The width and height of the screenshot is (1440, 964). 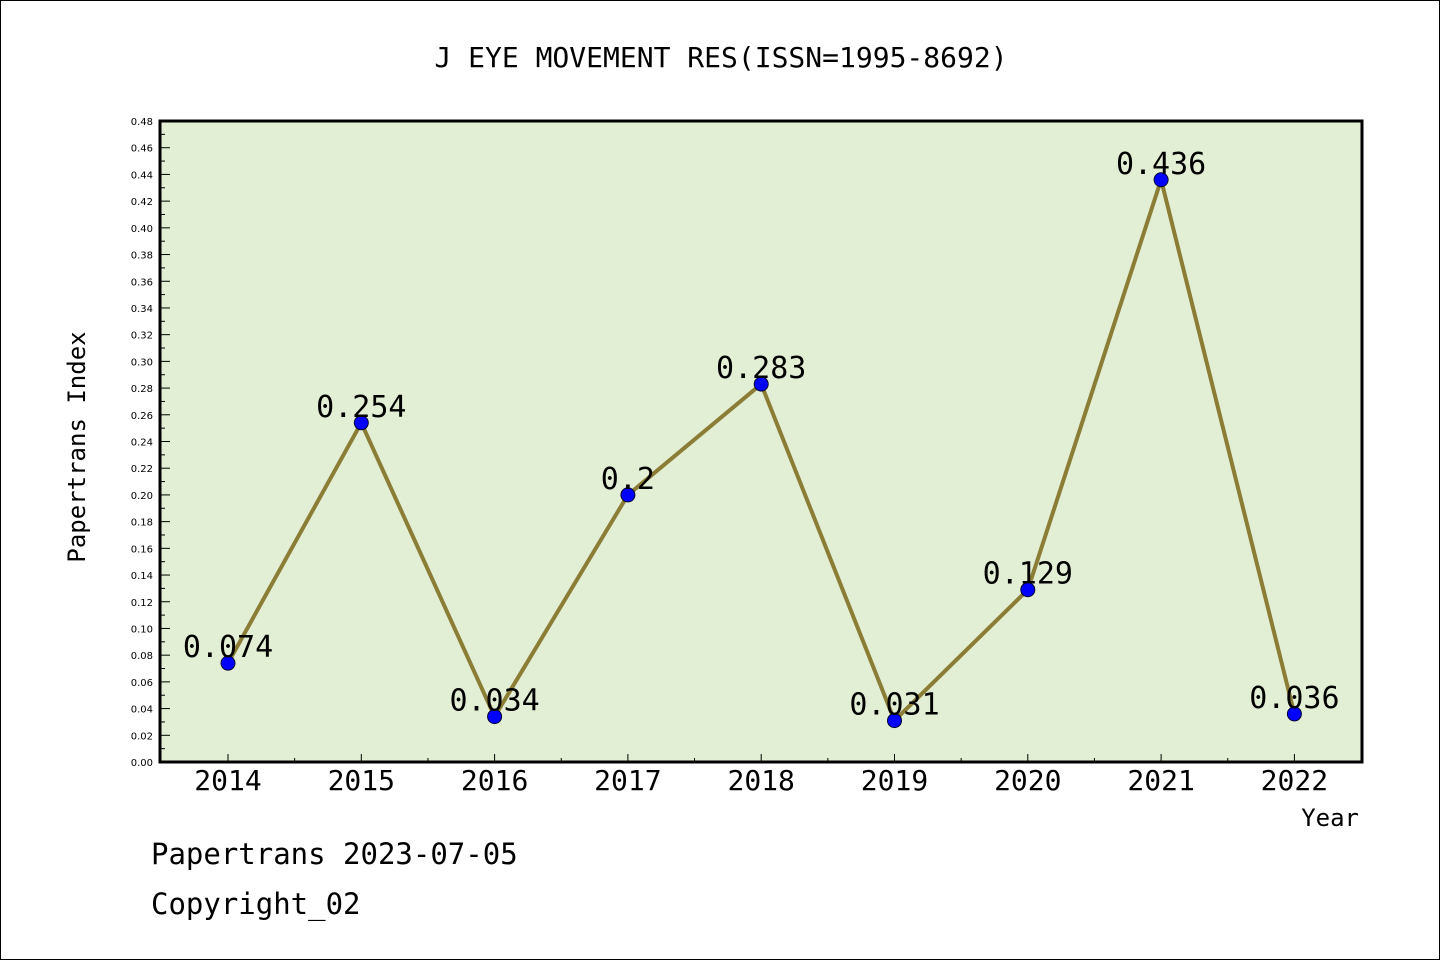 I want to click on y-tick-label: 0.46, so click(x=142, y=149).